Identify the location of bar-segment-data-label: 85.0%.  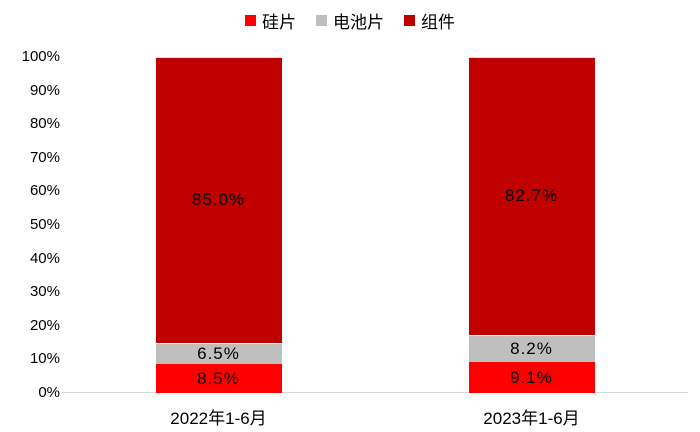
(218, 200).